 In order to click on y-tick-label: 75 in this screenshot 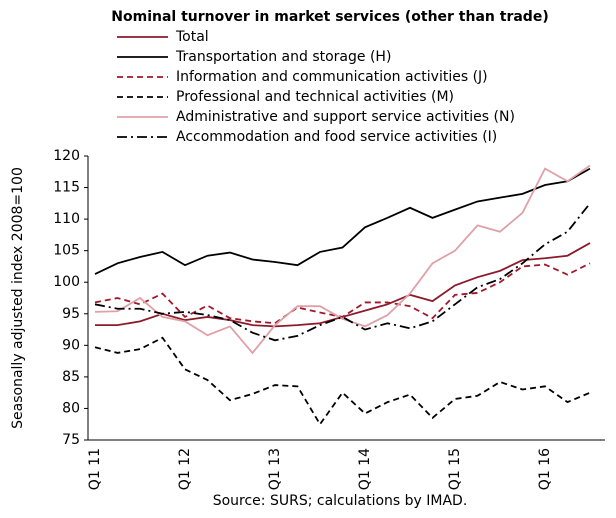, I will do `click(71, 440)`.